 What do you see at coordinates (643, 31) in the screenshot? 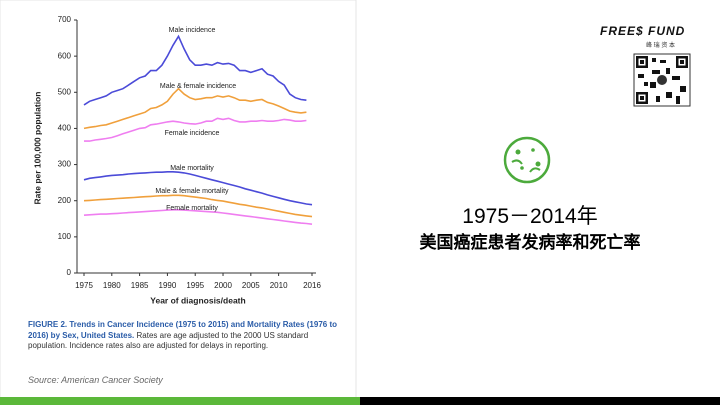
I see `logo-brand: FREE$ FUND` at bounding box center [643, 31].